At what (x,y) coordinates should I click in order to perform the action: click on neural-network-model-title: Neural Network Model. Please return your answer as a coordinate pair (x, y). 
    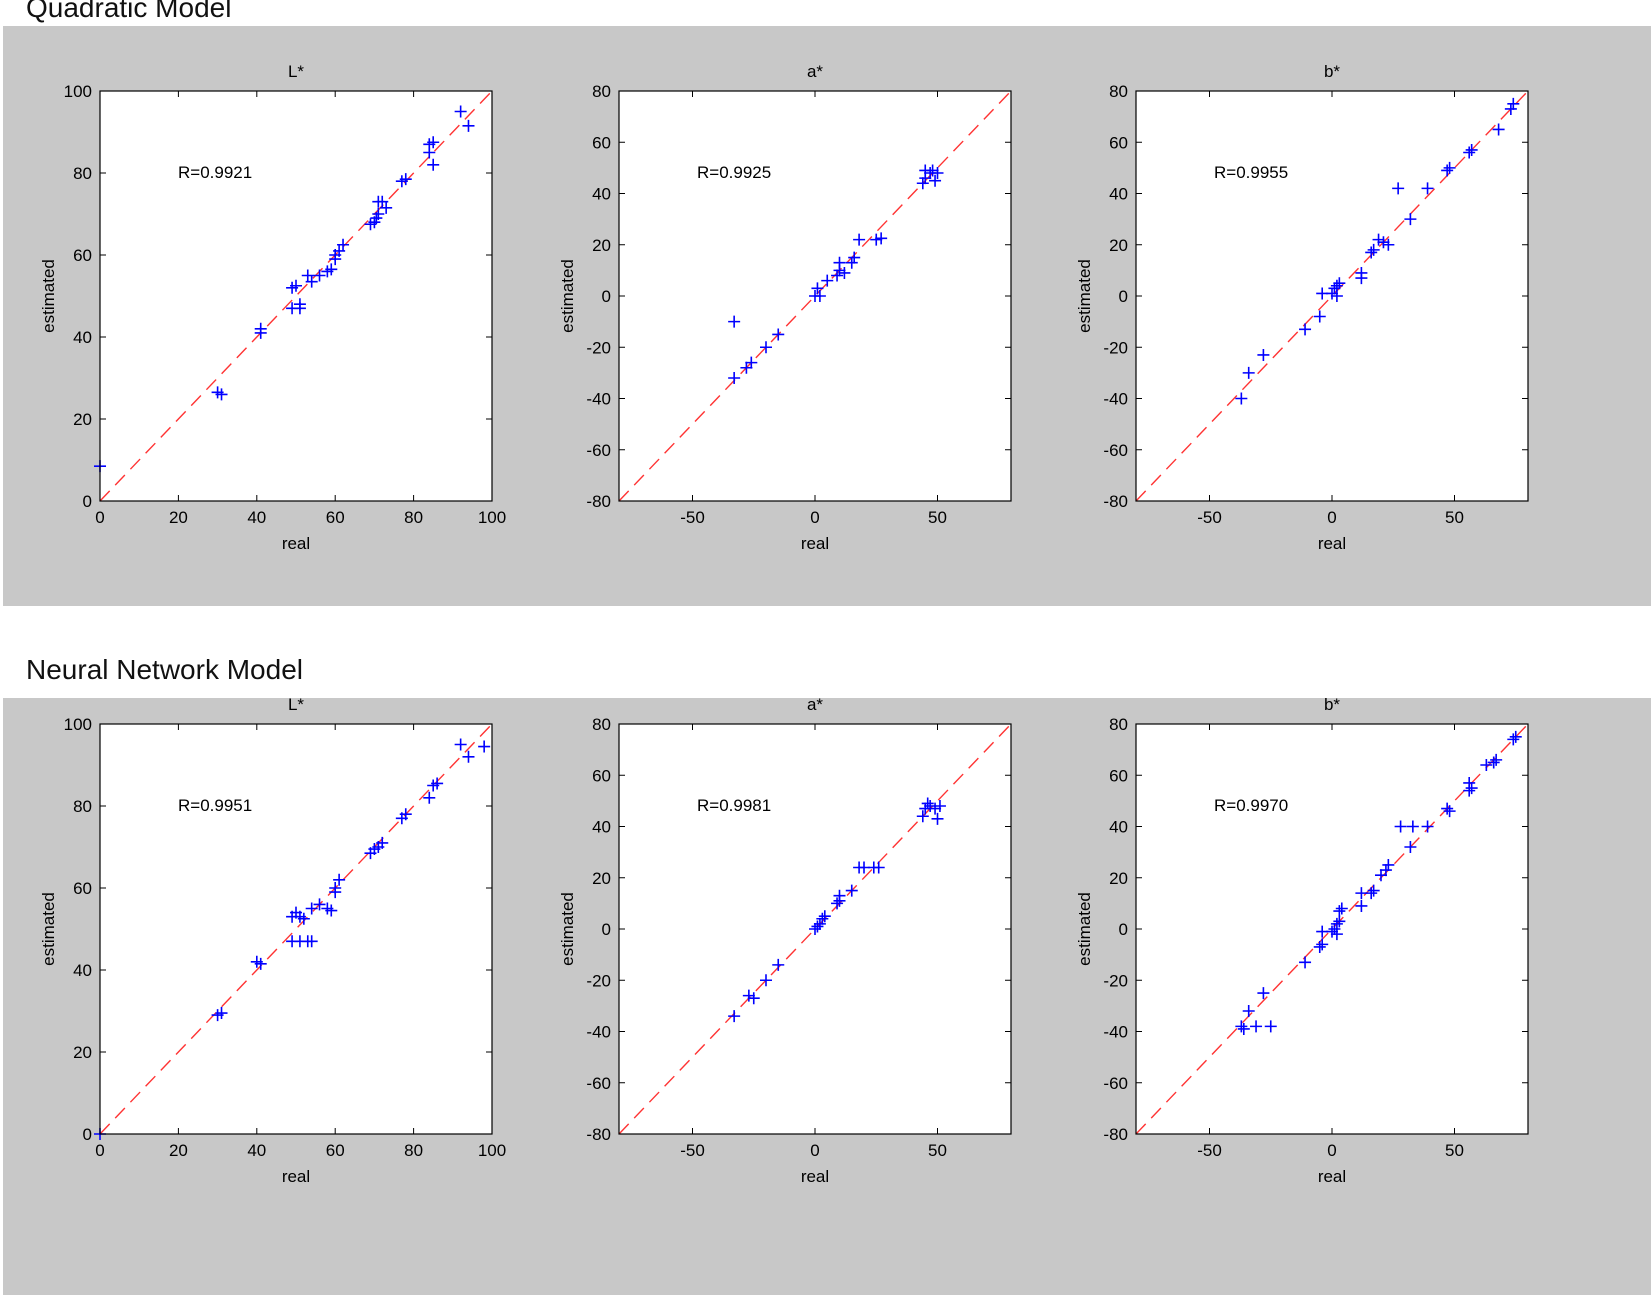
    Looking at the image, I should click on (164, 669).